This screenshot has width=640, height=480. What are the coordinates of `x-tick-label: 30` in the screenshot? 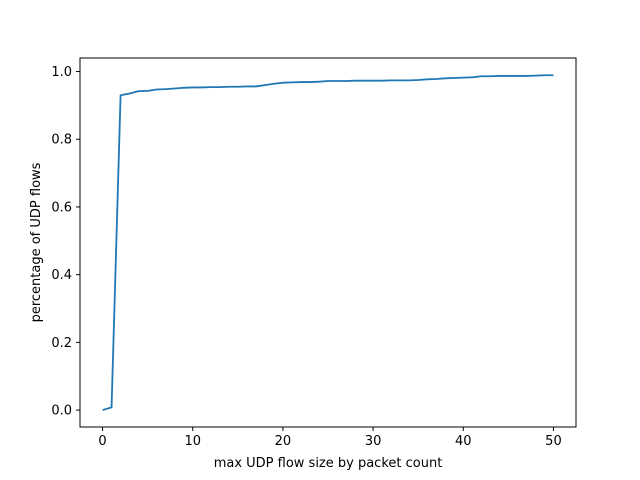 It's located at (373, 441).